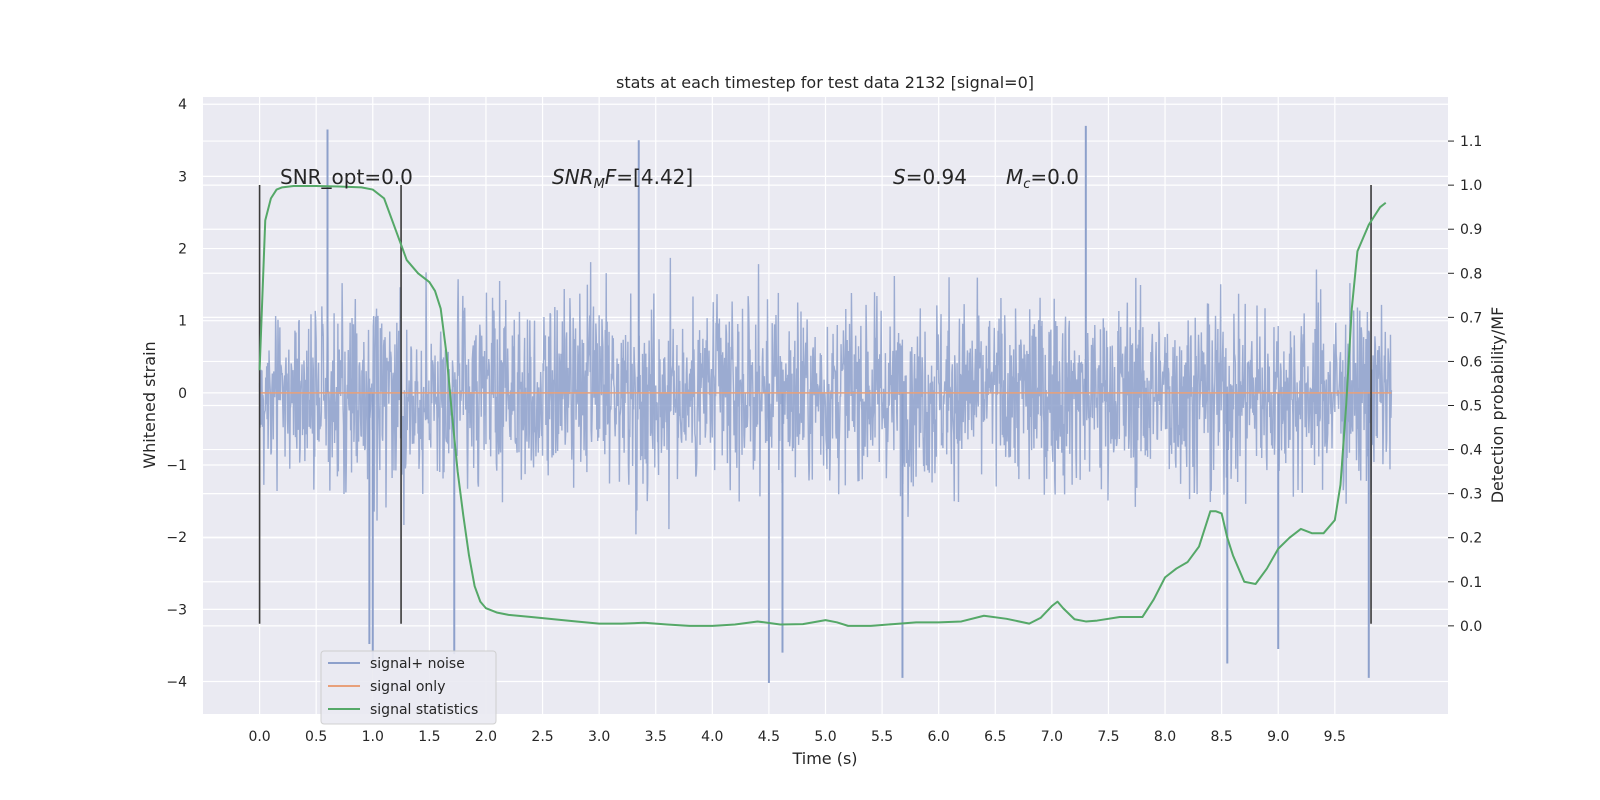  I want to click on right-tick-label: 0.2, so click(1471, 539).